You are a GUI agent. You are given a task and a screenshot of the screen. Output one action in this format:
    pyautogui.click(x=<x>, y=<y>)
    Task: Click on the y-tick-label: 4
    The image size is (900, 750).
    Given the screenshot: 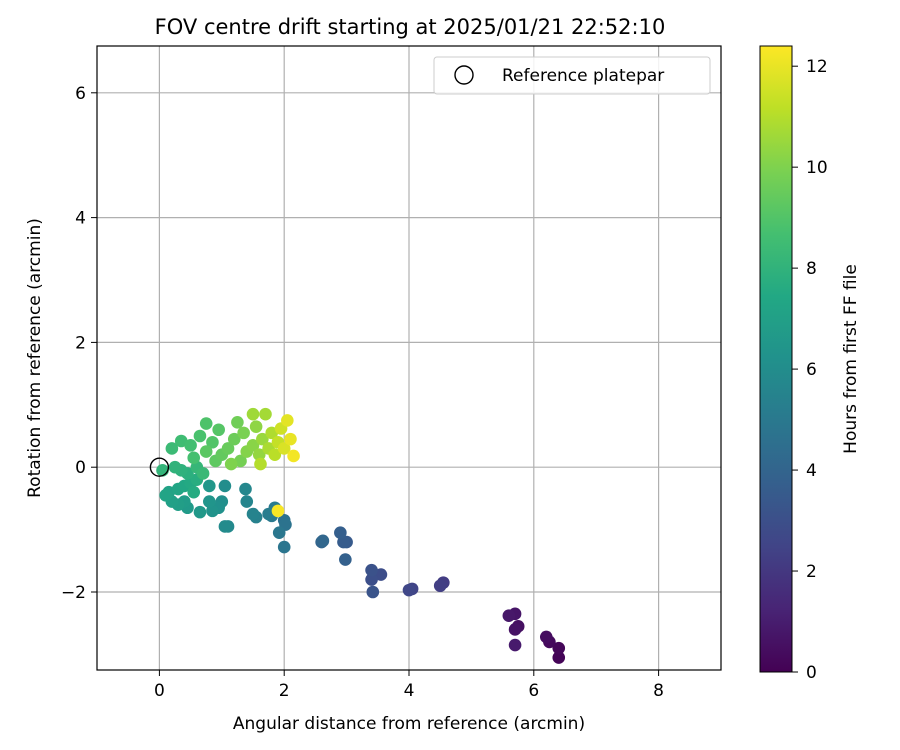 What is the action you would take?
    pyautogui.click(x=80, y=219)
    